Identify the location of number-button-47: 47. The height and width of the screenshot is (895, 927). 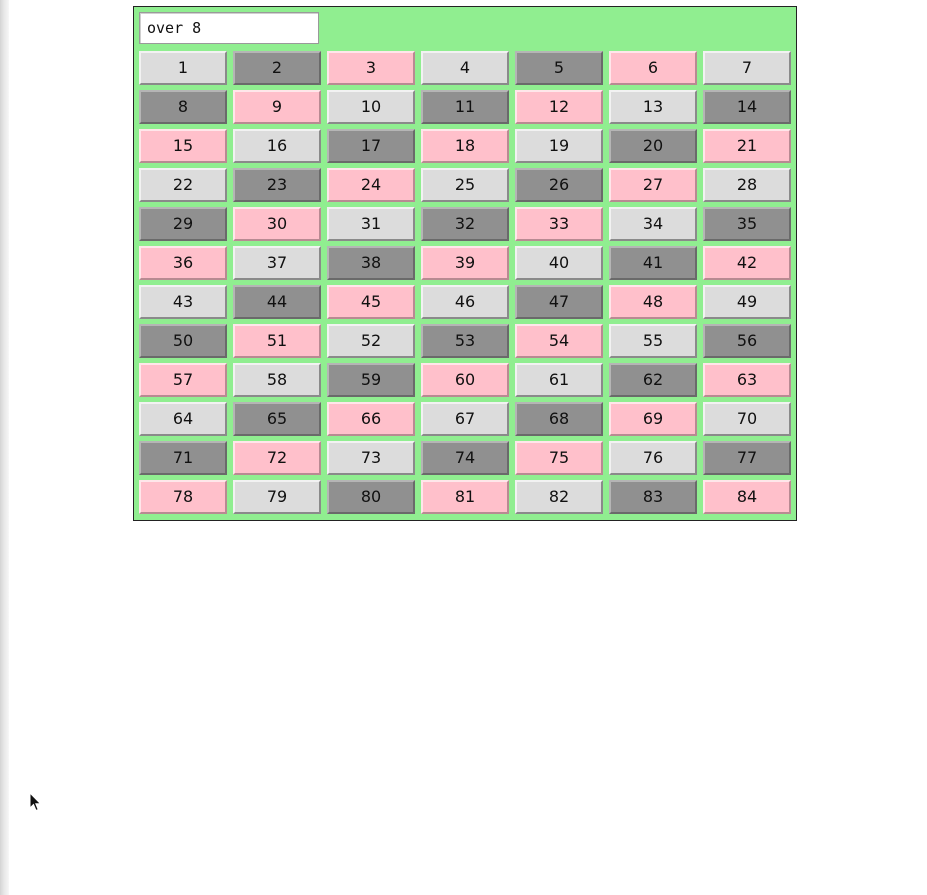
(559, 302).